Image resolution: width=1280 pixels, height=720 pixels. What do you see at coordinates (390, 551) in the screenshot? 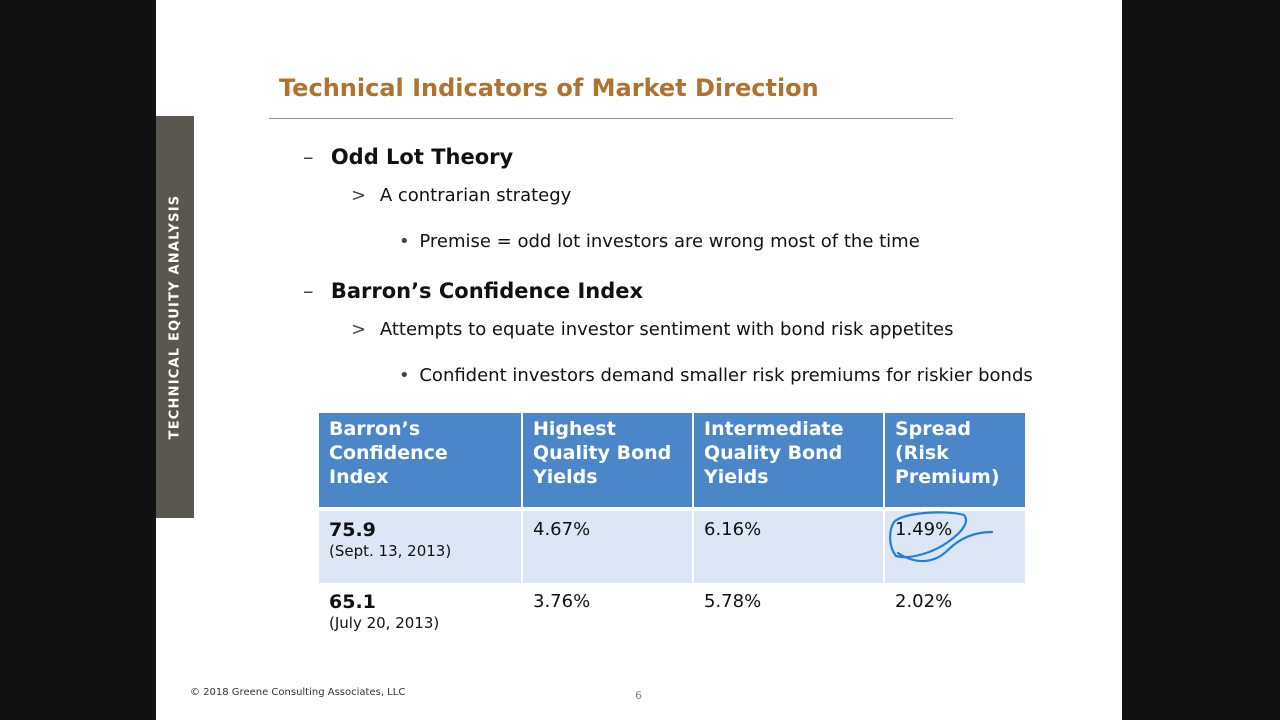
I see `index-date: (Sept. 13, 2013)` at bounding box center [390, 551].